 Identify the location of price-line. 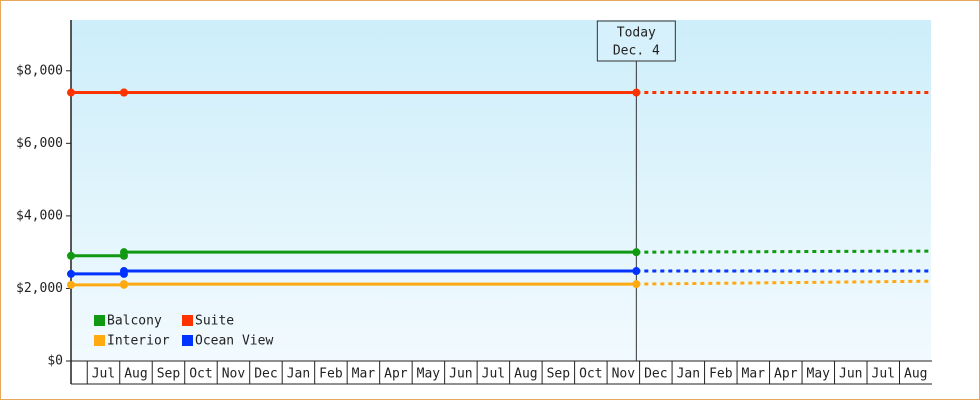
(354, 284).